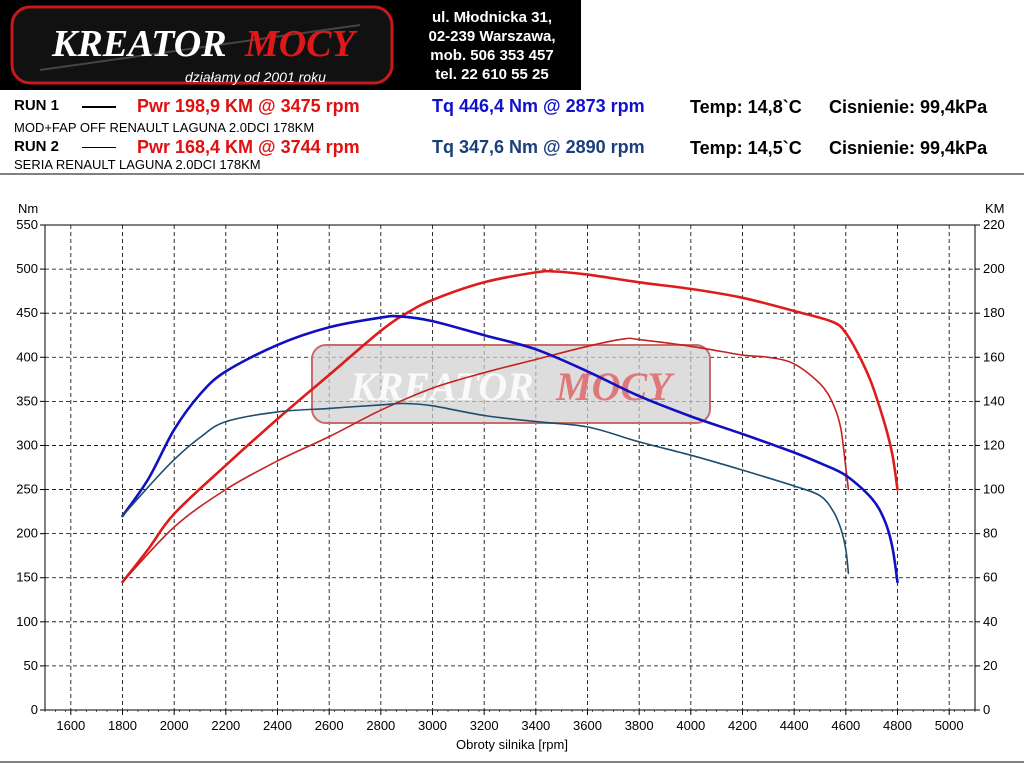 This screenshot has height=768, width=1024. What do you see at coordinates (27, 268) in the screenshot?
I see `y-left-tick-label: 500` at bounding box center [27, 268].